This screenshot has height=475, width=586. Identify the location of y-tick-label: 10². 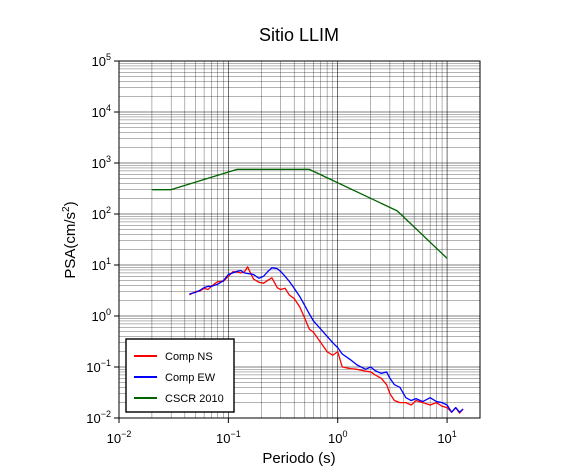
(101, 213).